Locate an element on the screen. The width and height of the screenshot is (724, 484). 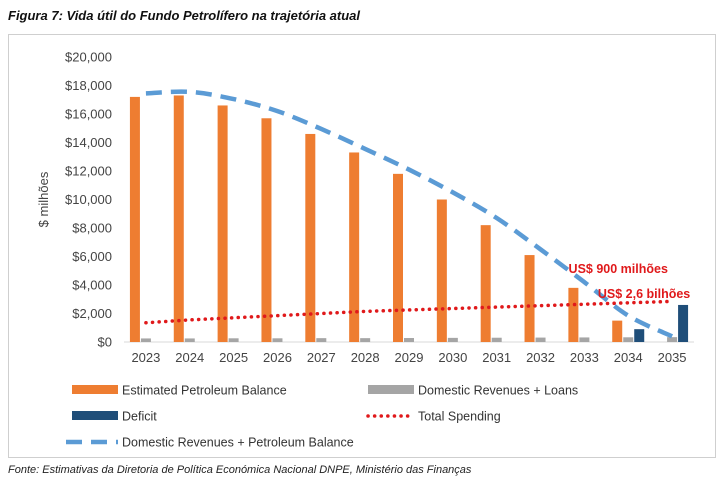
x-tick-label: 2031 is located at coordinates (496, 357).